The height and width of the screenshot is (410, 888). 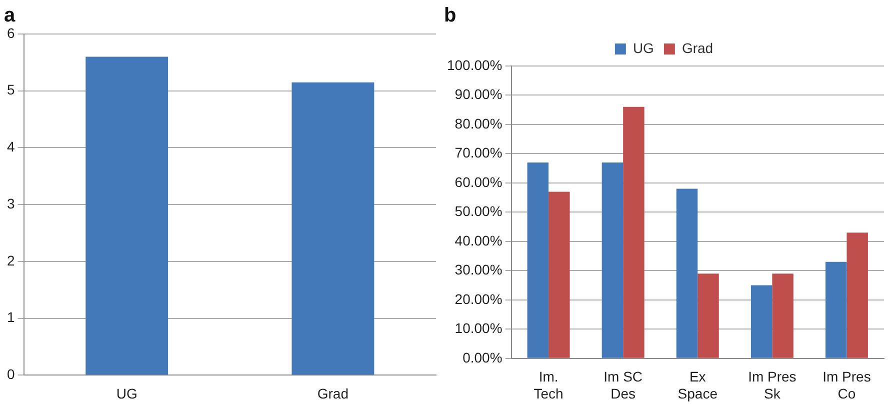 I want to click on y-tick-label: 20.00%, so click(x=478, y=298).